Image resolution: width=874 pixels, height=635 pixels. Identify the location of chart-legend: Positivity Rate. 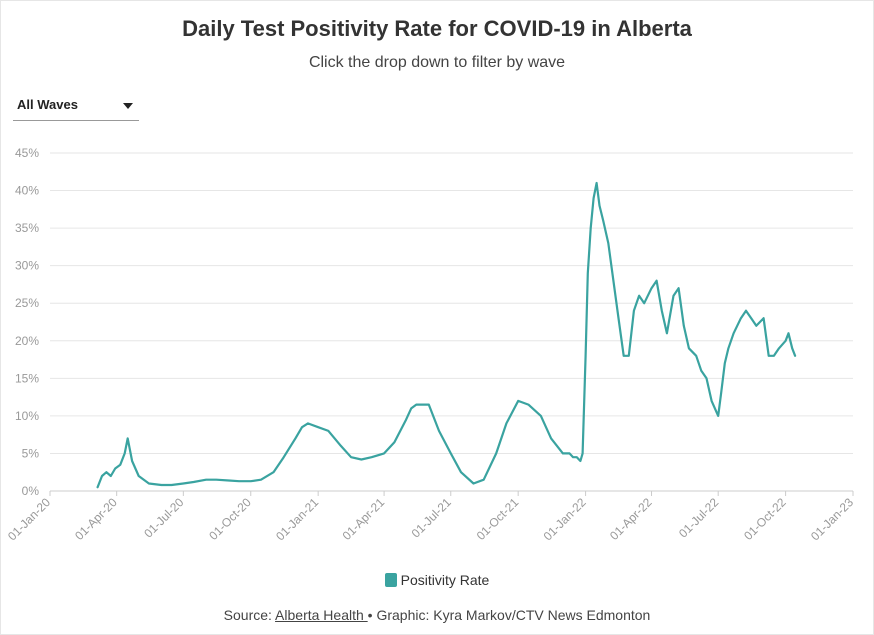
(437, 580).